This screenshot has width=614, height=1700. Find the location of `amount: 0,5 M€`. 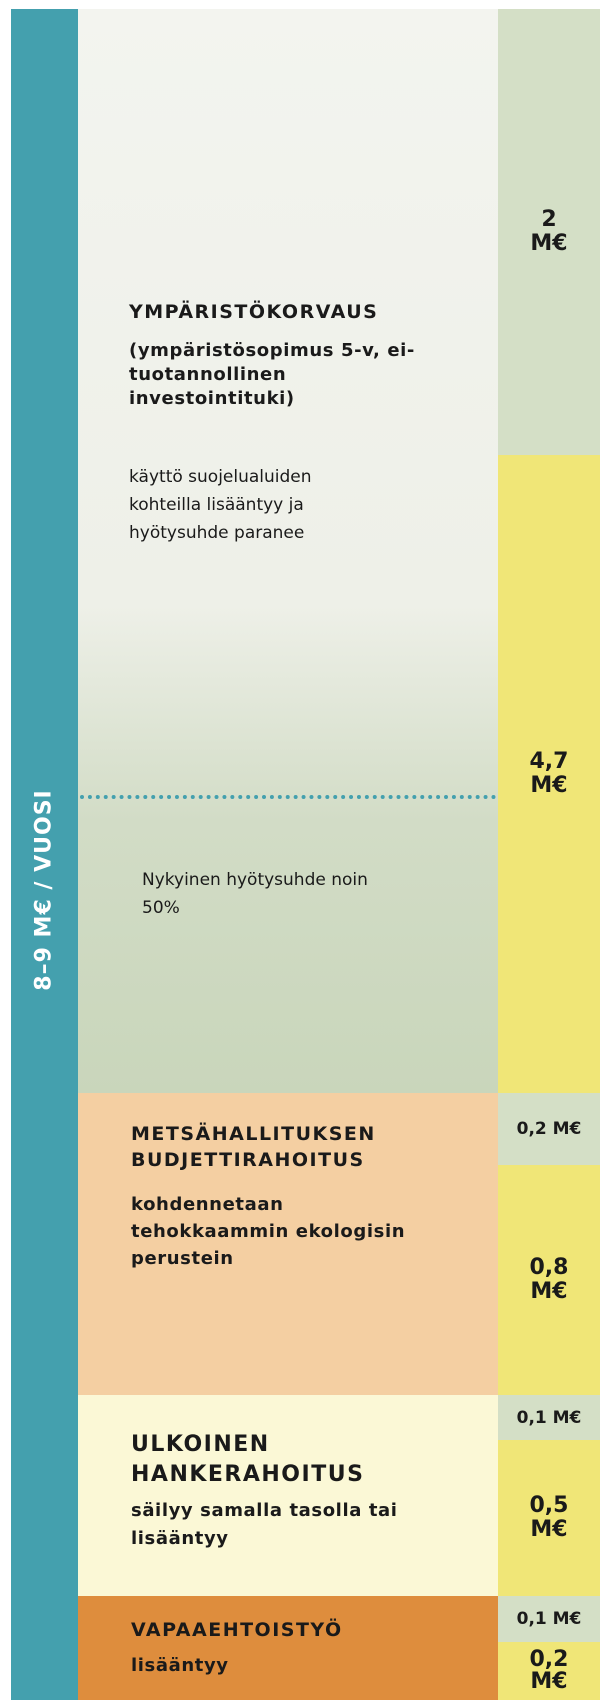

amount: 0,5 M€ is located at coordinates (549, 1517).